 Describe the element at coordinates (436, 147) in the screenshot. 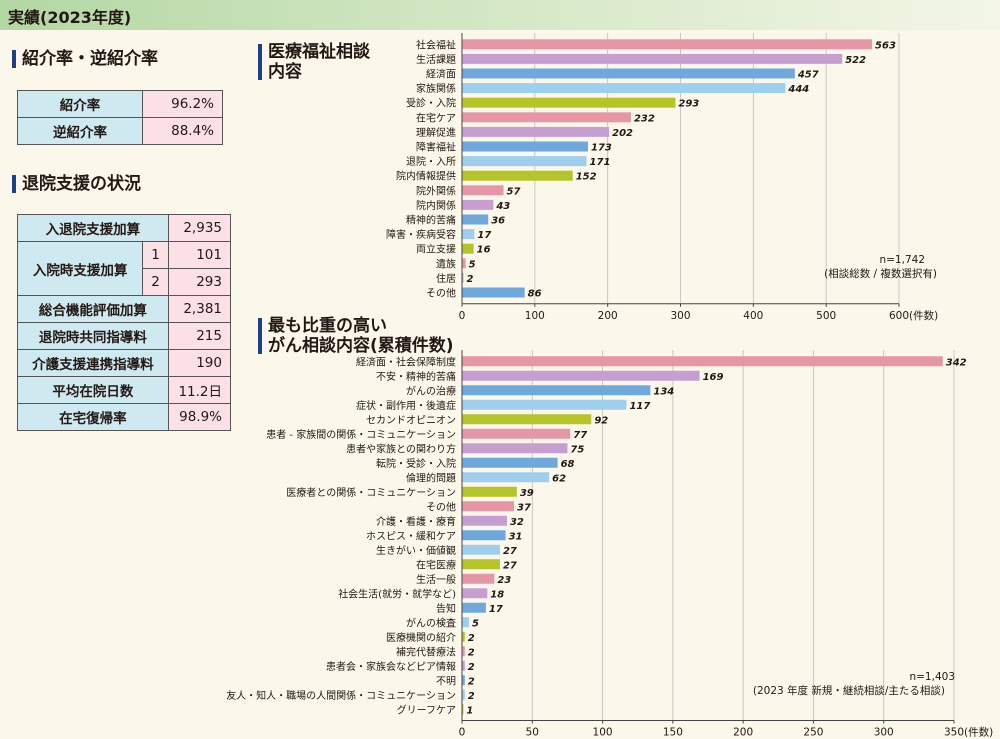

I see `chart1-category-label: 障害福祉` at that location.